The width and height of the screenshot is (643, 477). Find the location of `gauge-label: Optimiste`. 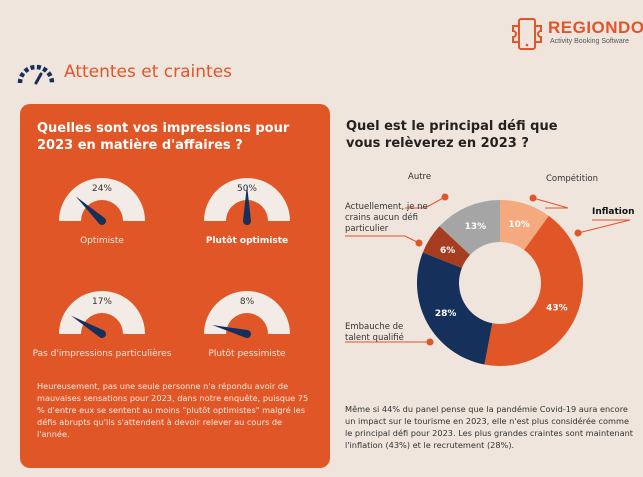

gauge-label: Optimiste is located at coordinates (102, 241).